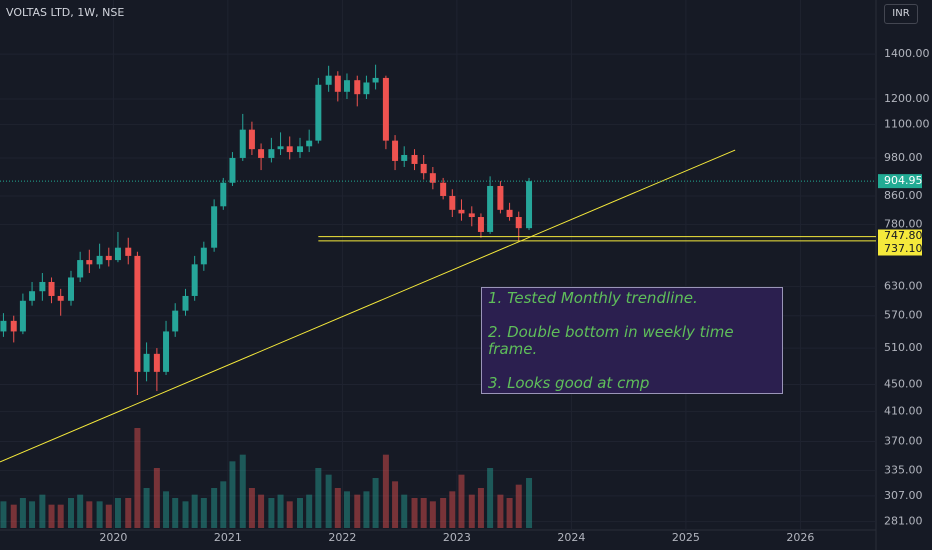 The height and width of the screenshot is (550, 932). What do you see at coordinates (901, 14) in the screenshot?
I see `currency-button: INR` at bounding box center [901, 14].